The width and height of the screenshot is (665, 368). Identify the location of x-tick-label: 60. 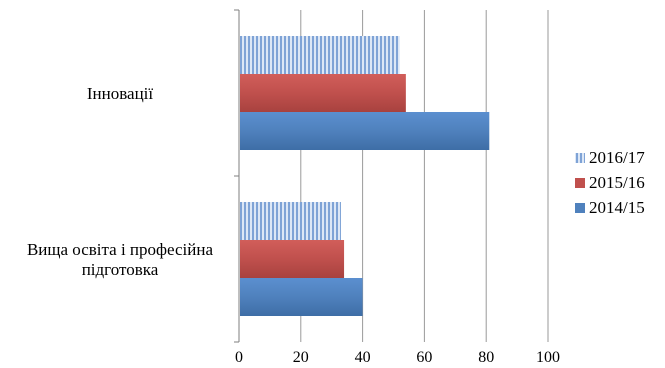
(424, 357).